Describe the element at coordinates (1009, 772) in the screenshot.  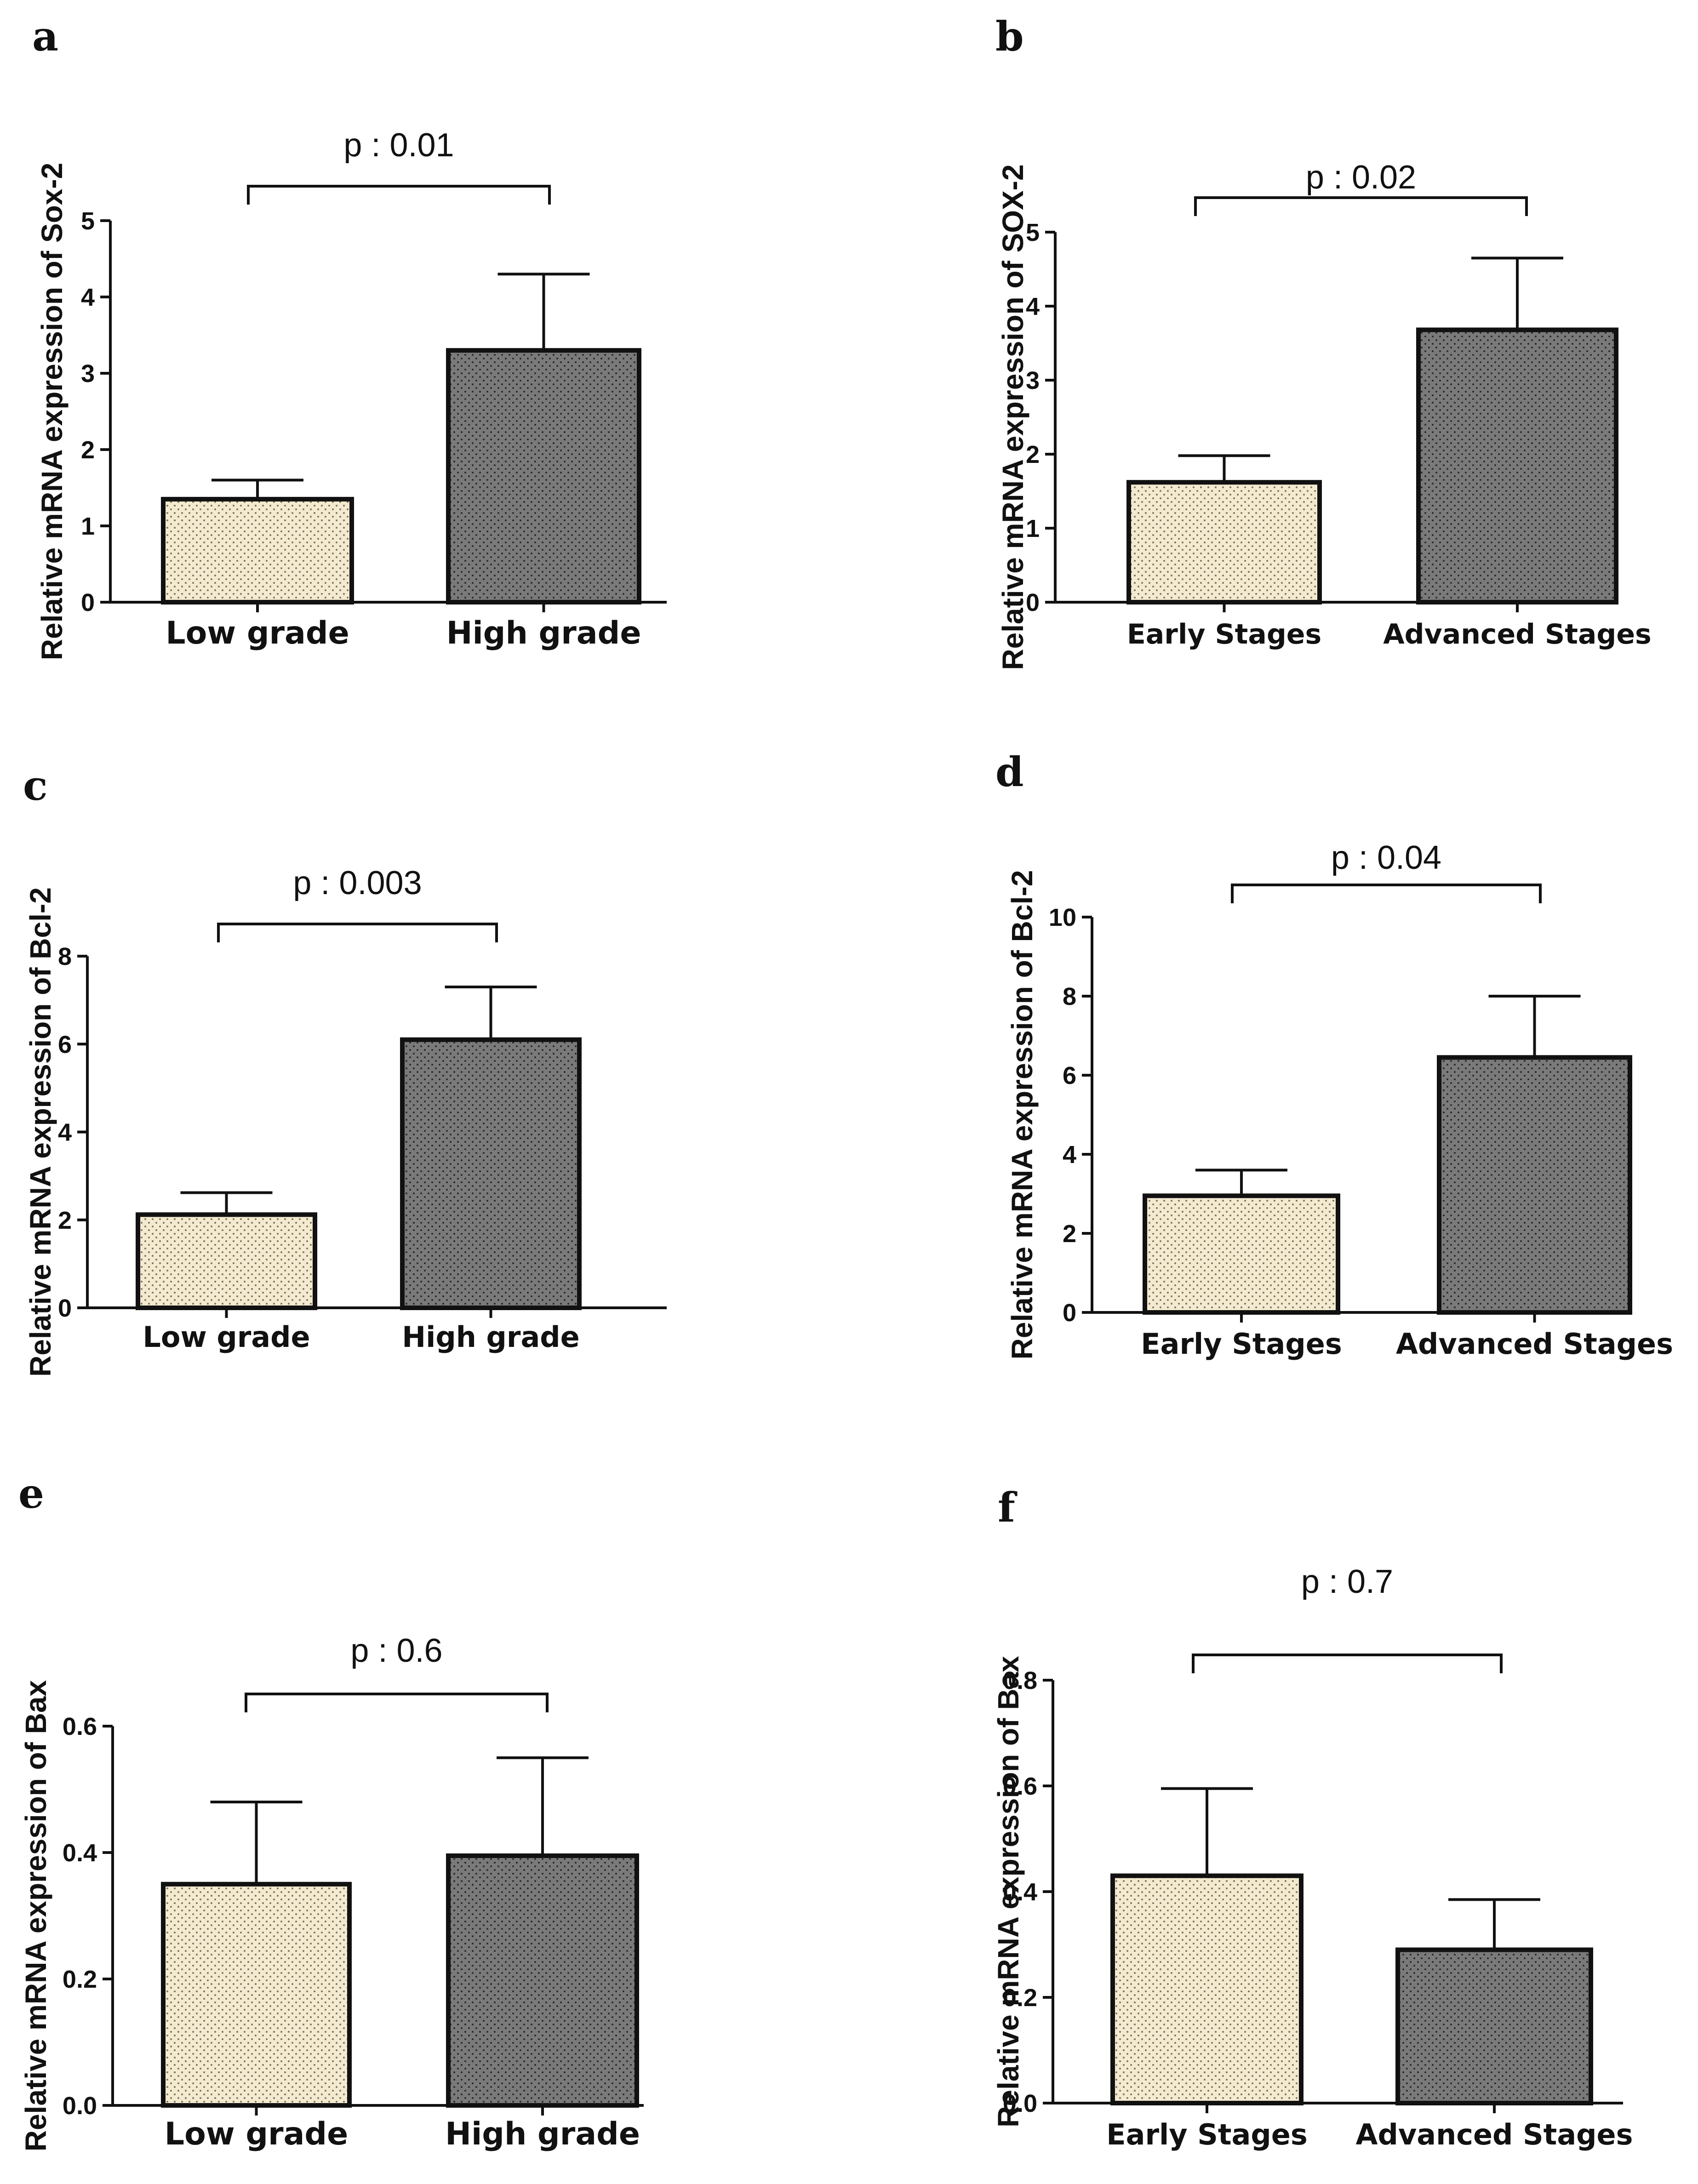
I see `panel-letter: d` at that location.